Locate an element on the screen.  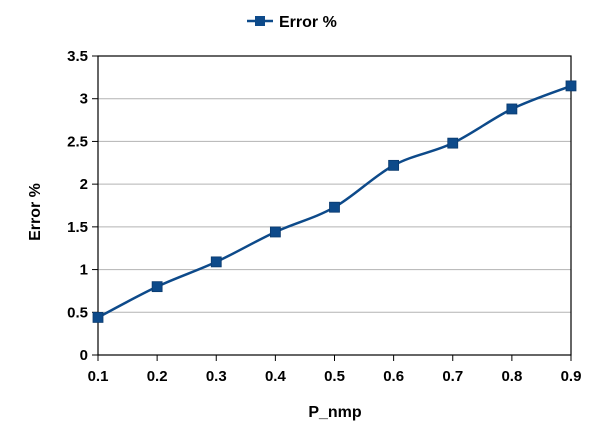
x-tick-label: 0.5 is located at coordinates (334, 376).